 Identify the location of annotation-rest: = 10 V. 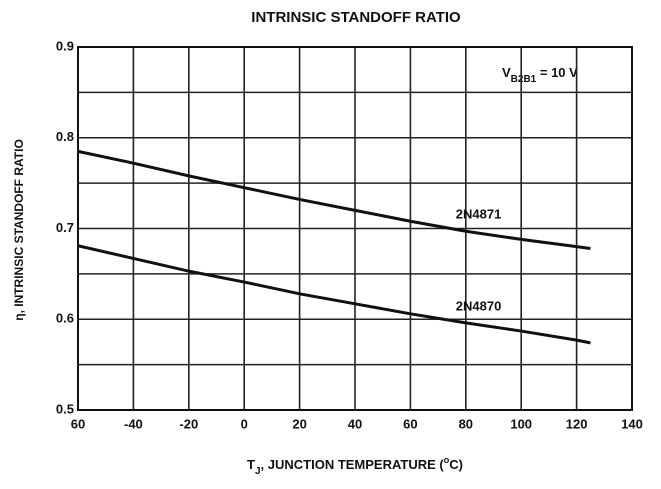
(557, 72).